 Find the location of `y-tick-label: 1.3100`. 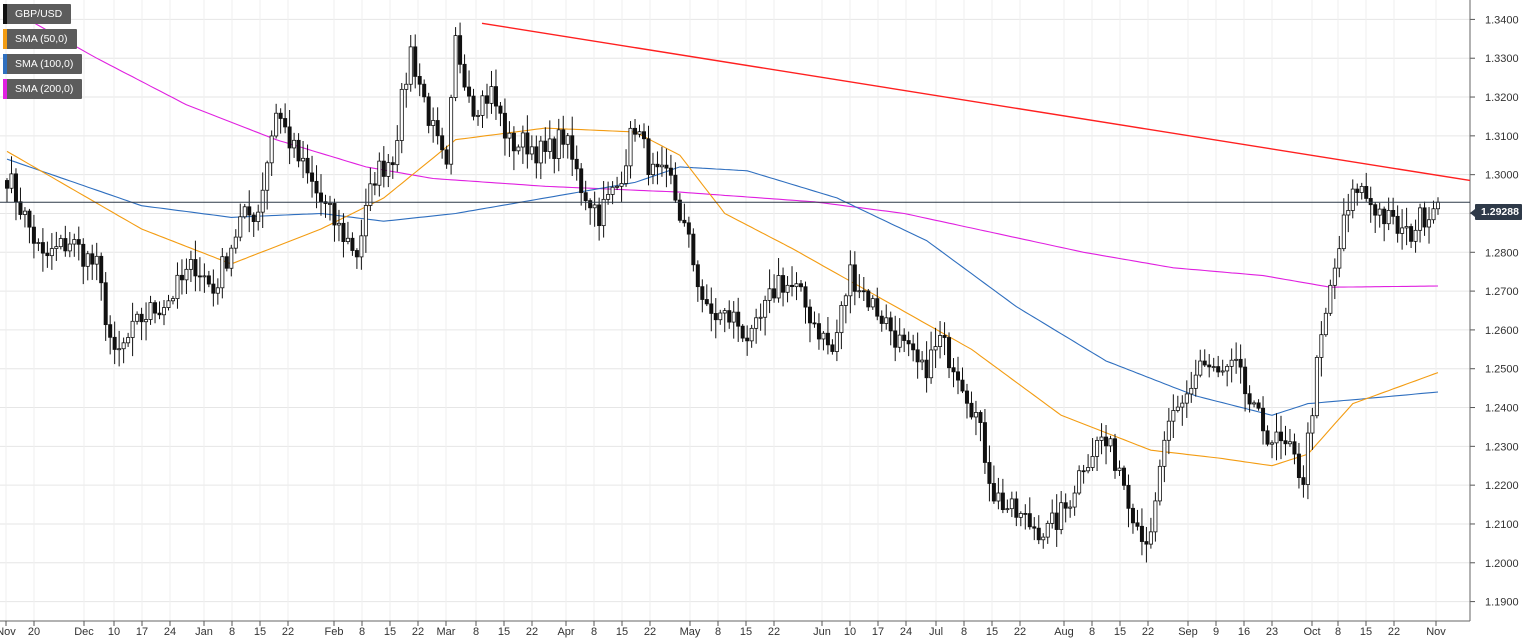

y-tick-label: 1.3100 is located at coordinates (1502, 137).